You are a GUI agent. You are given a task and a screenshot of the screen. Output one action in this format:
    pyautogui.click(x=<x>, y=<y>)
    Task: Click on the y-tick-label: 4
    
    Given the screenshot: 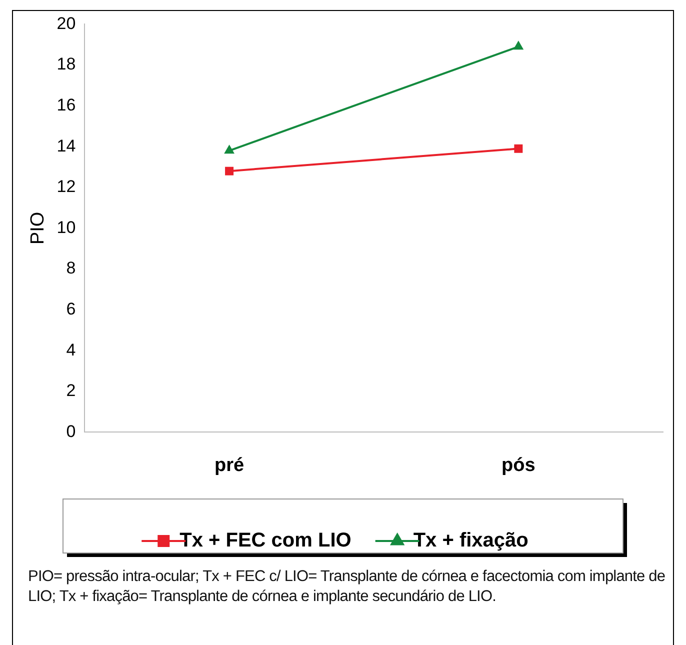 What is the action you would take?
    pyautogui.click(x=71, y=350)
    